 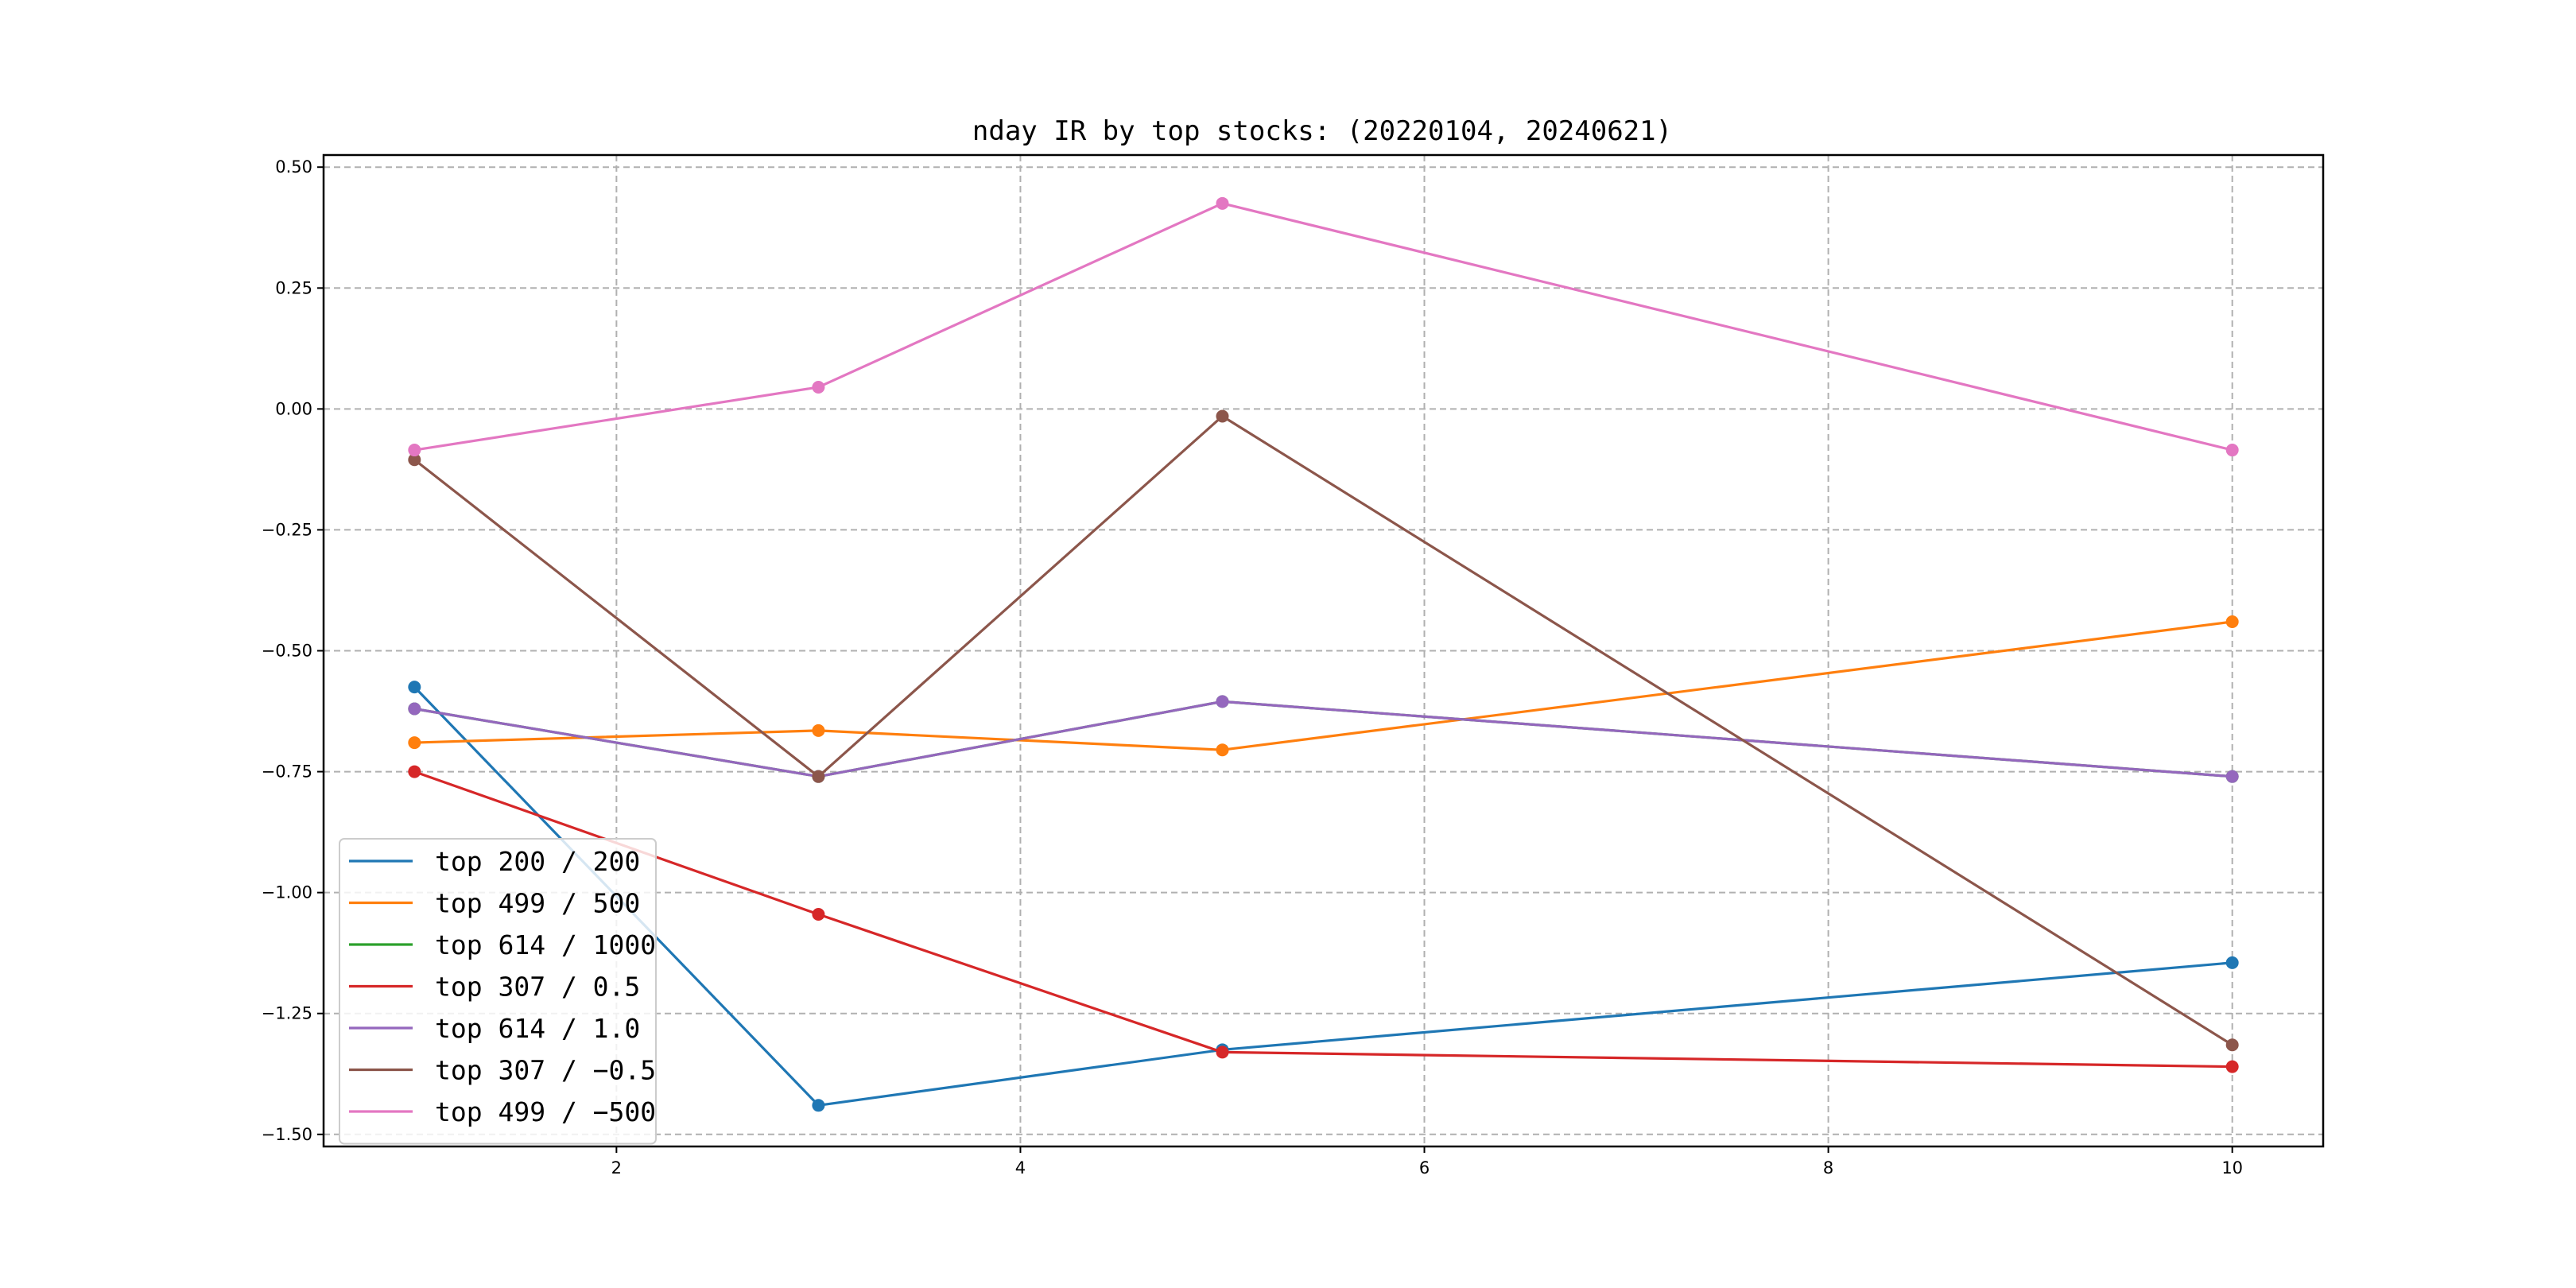 What do you see at coordinates (545, 1070) in the screenshot?
I see `legend-label: top 307 / −0.5` at bounding box center [545, 1070].